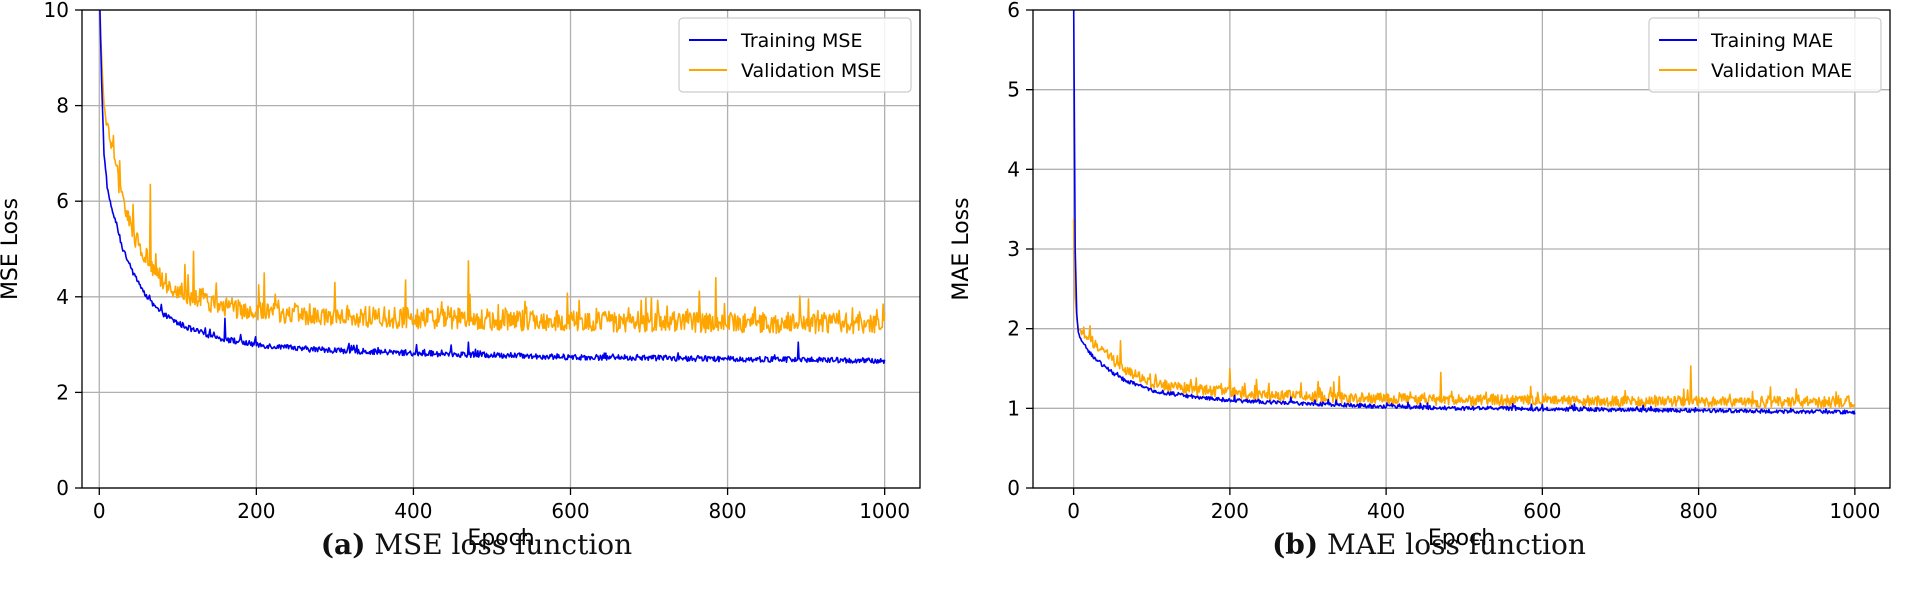  I want to click on mae-series-validation-line, so click(1464, 314).